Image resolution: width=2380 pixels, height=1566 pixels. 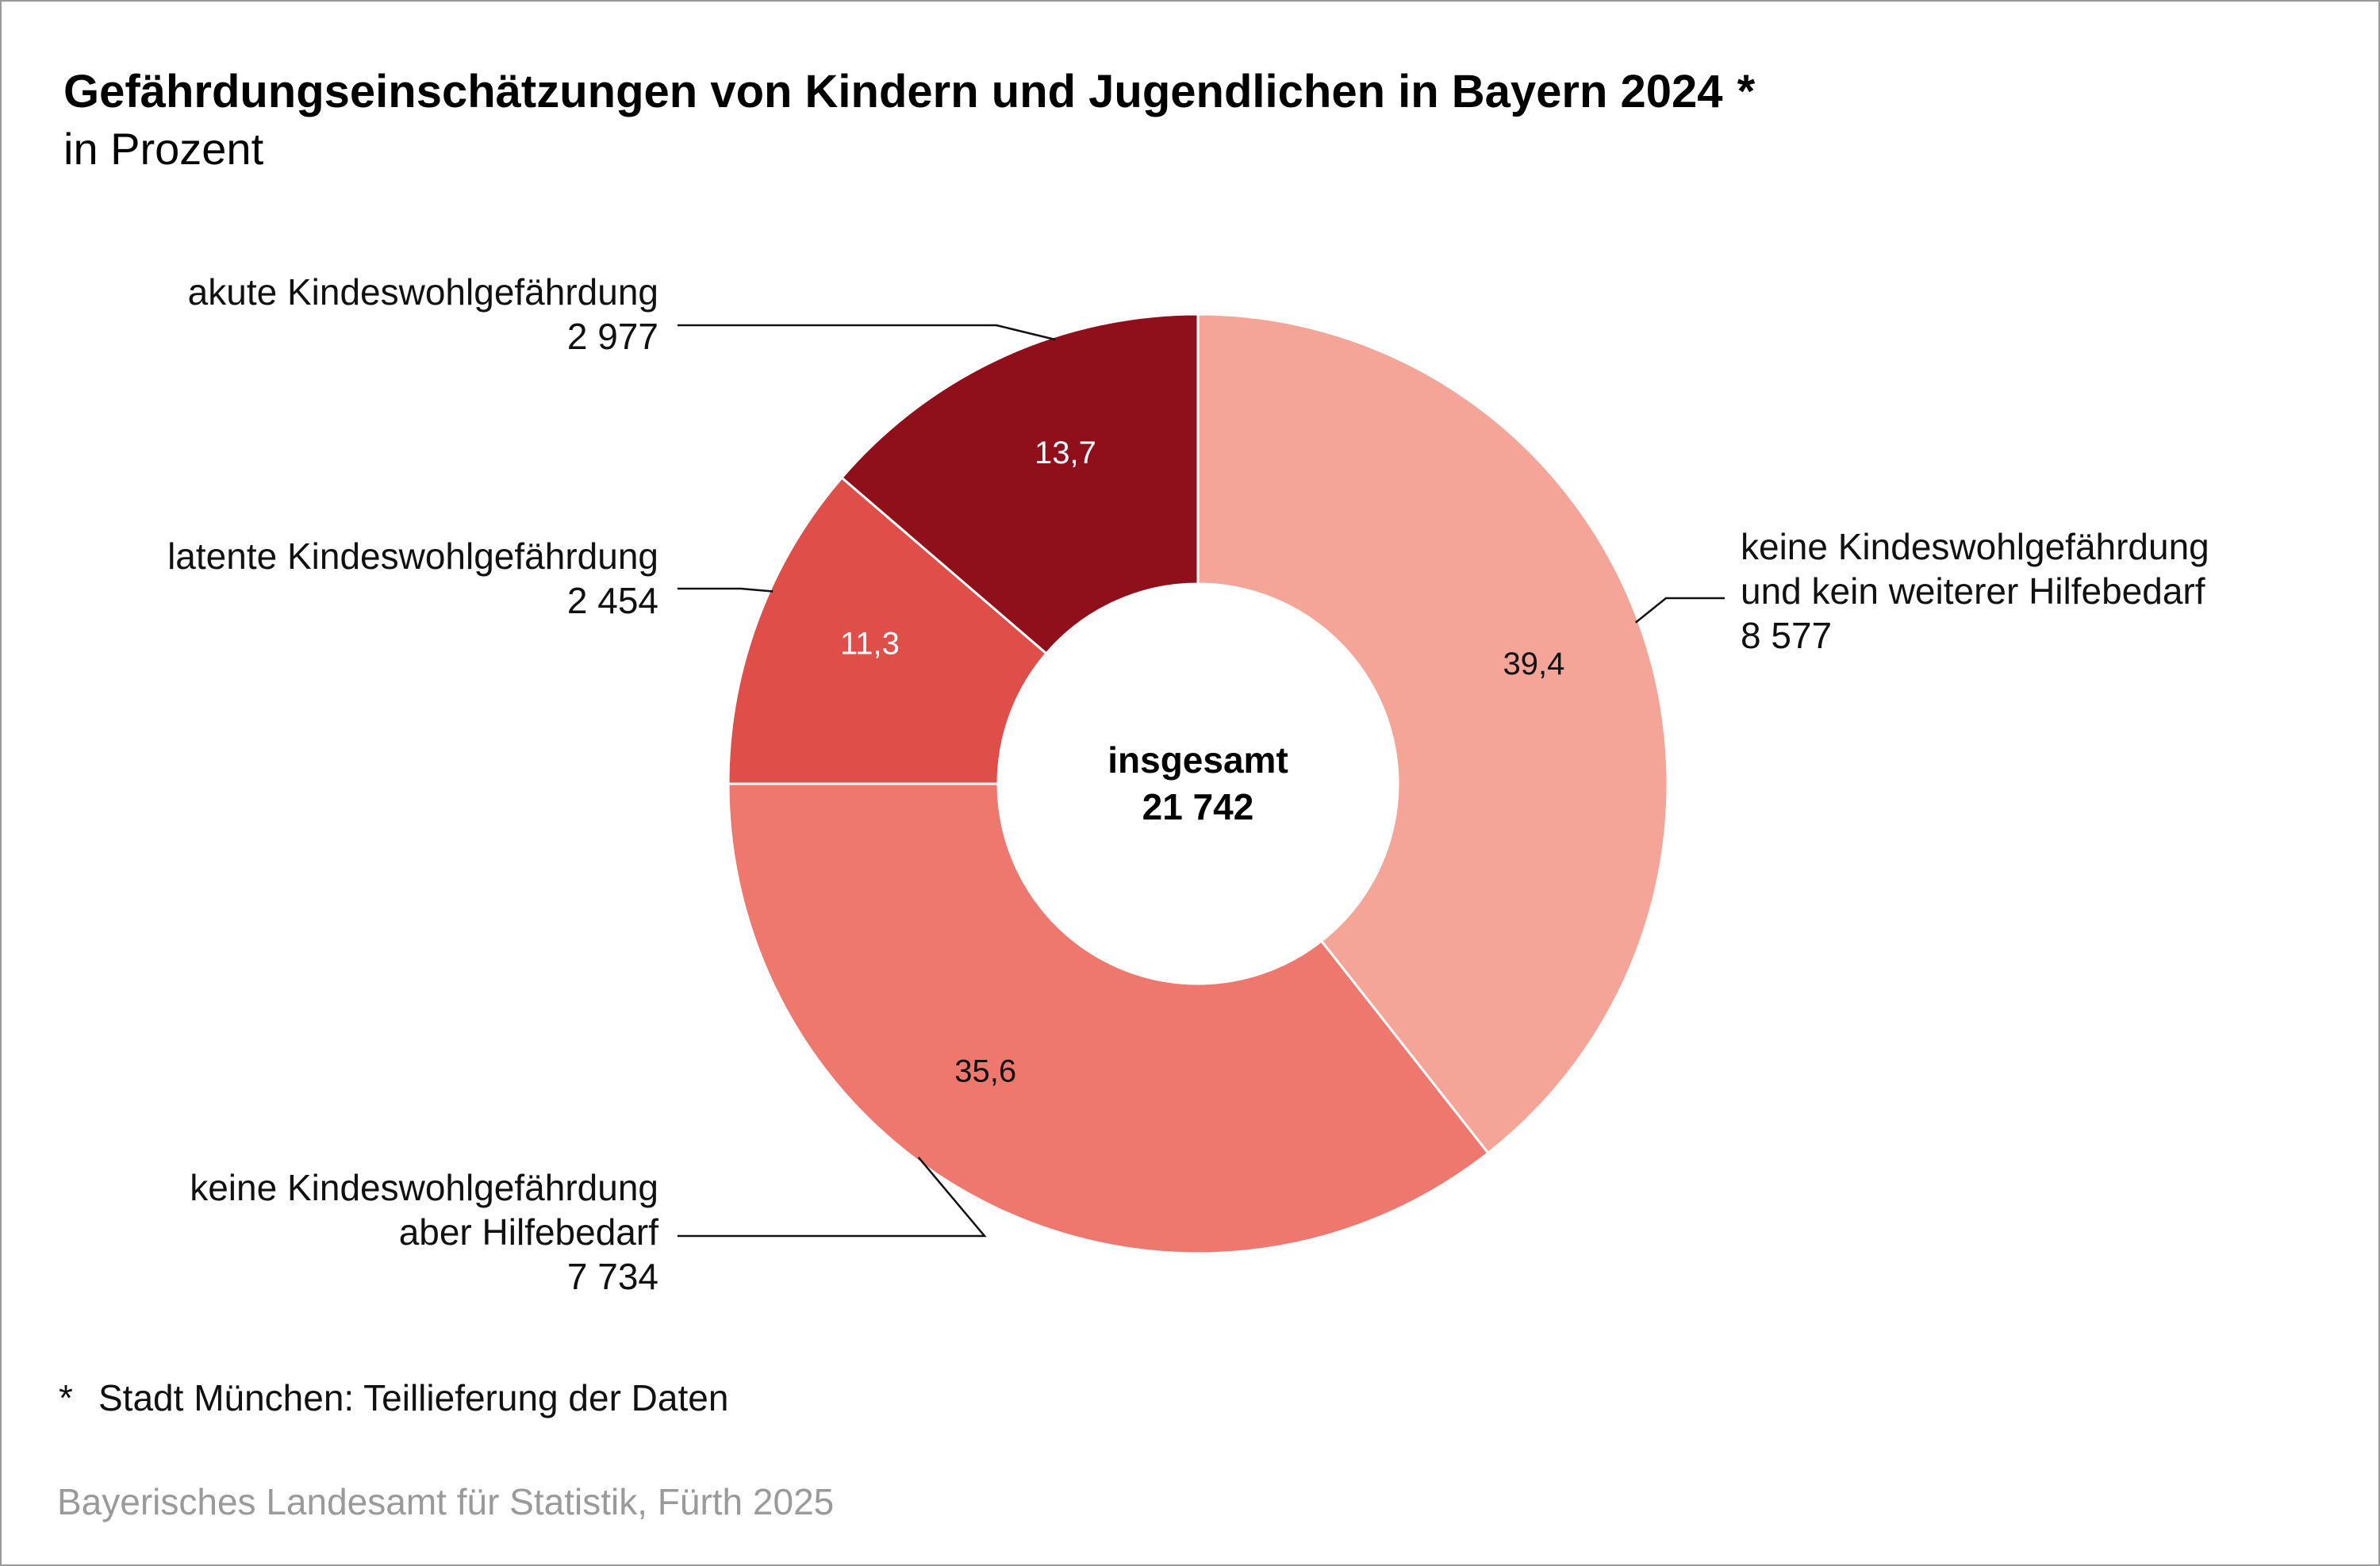 What do you see at coordinates (163, 149) in the screenshot?
I see `chart-subtitle: in Prozent` at bounding box center [163, 149].